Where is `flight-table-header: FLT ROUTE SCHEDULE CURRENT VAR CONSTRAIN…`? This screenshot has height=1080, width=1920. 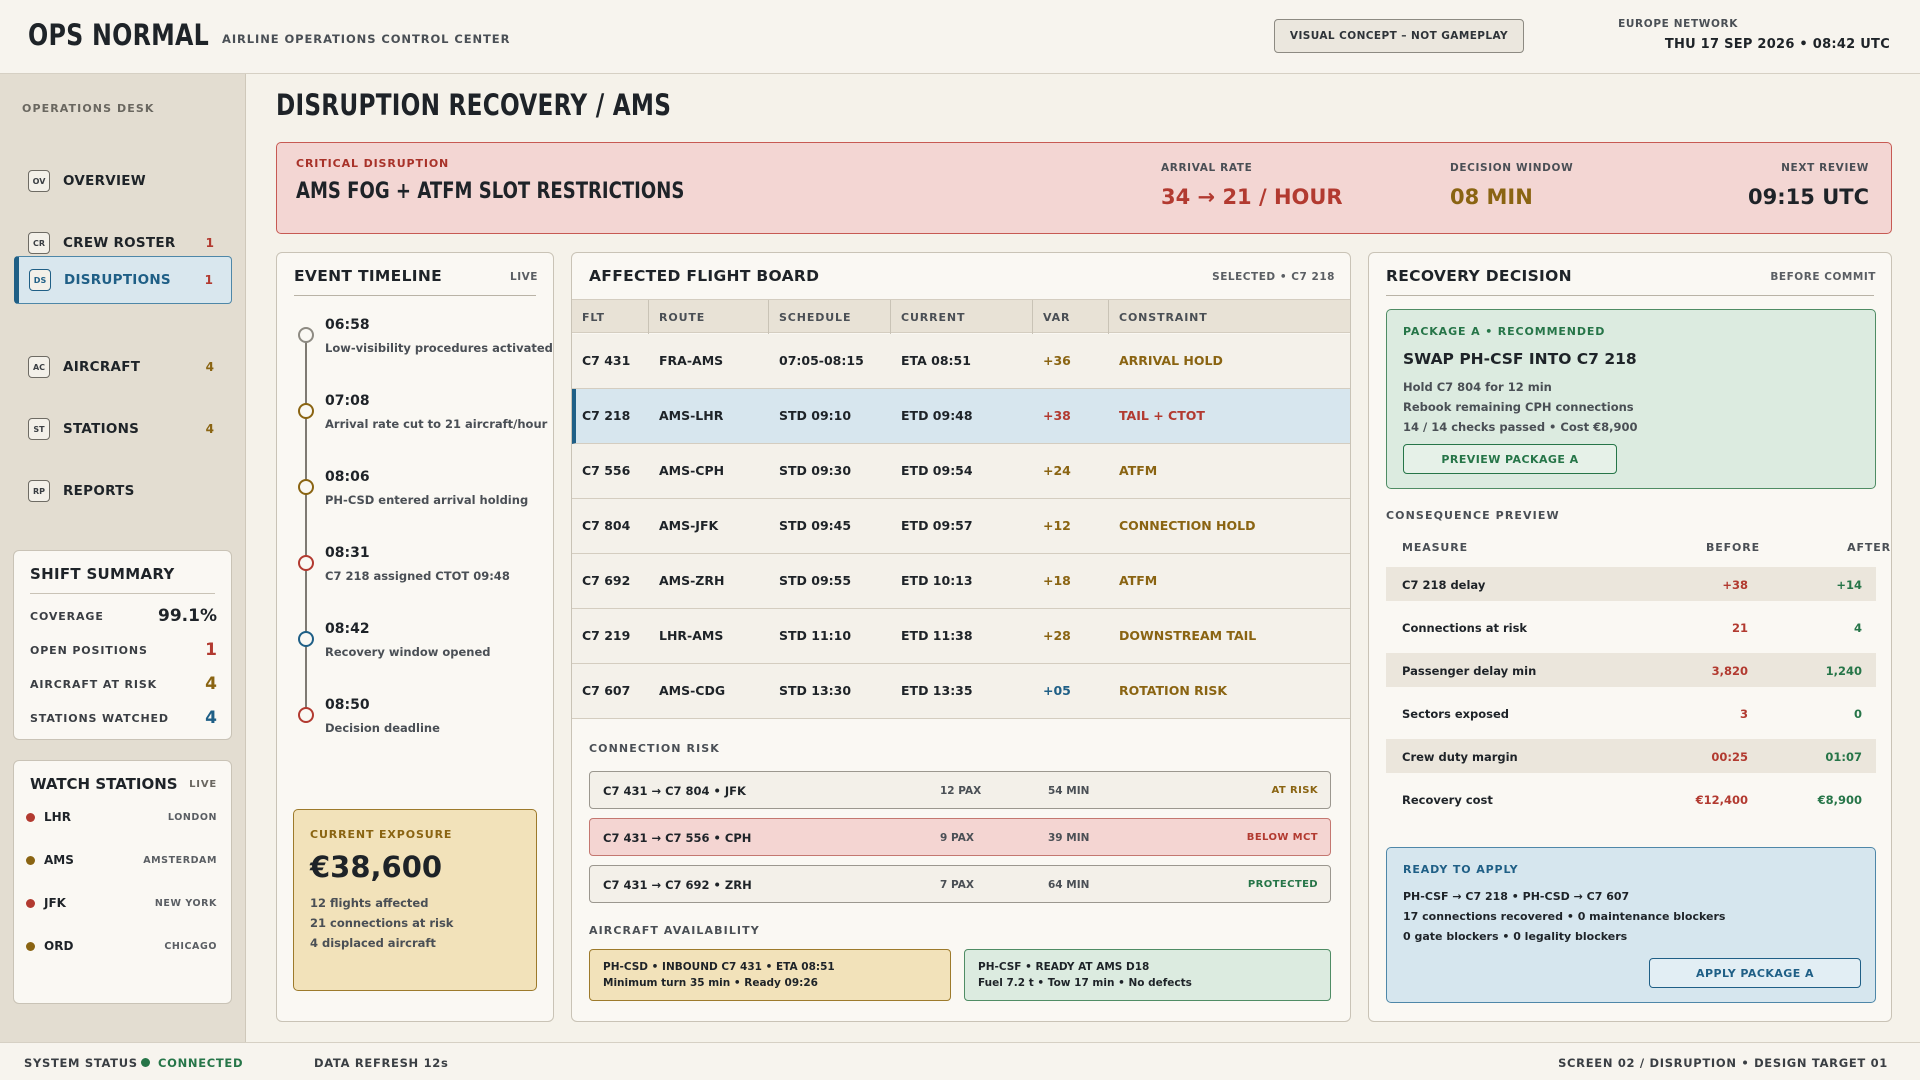 flight-table-header: FLT ROUTE SCHEDULE CURRENT VAR CONSTRAIN… is located at coordinates (961, 316).